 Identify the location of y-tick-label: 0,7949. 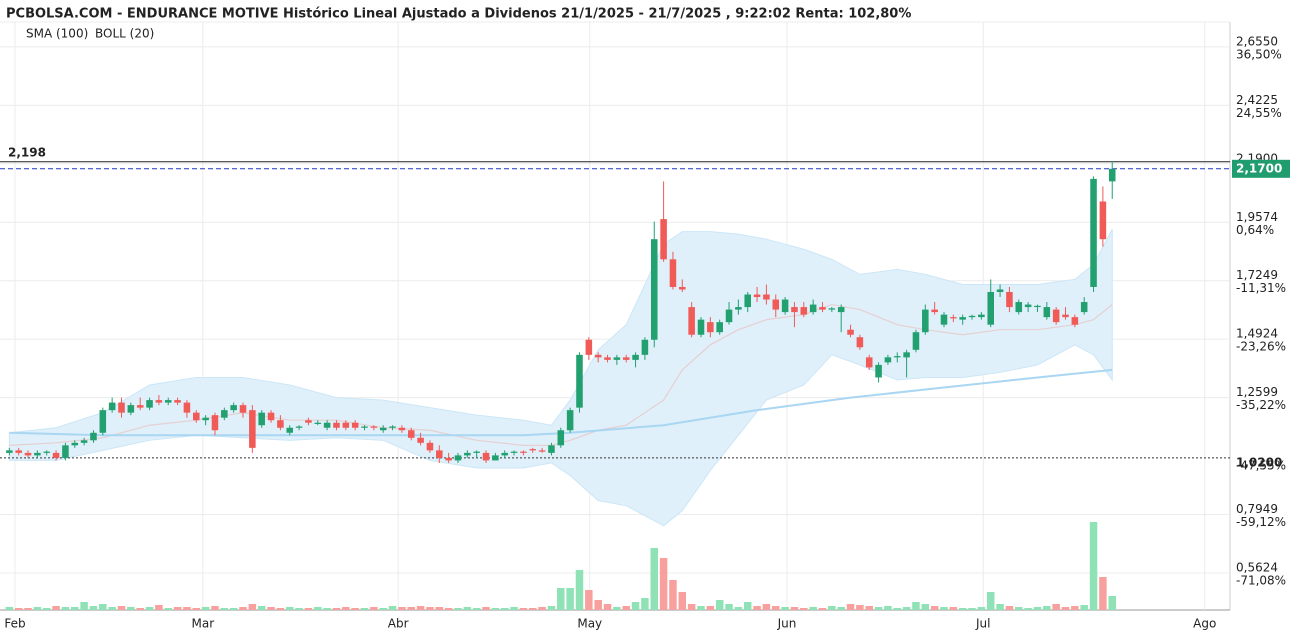
(1257, 509).